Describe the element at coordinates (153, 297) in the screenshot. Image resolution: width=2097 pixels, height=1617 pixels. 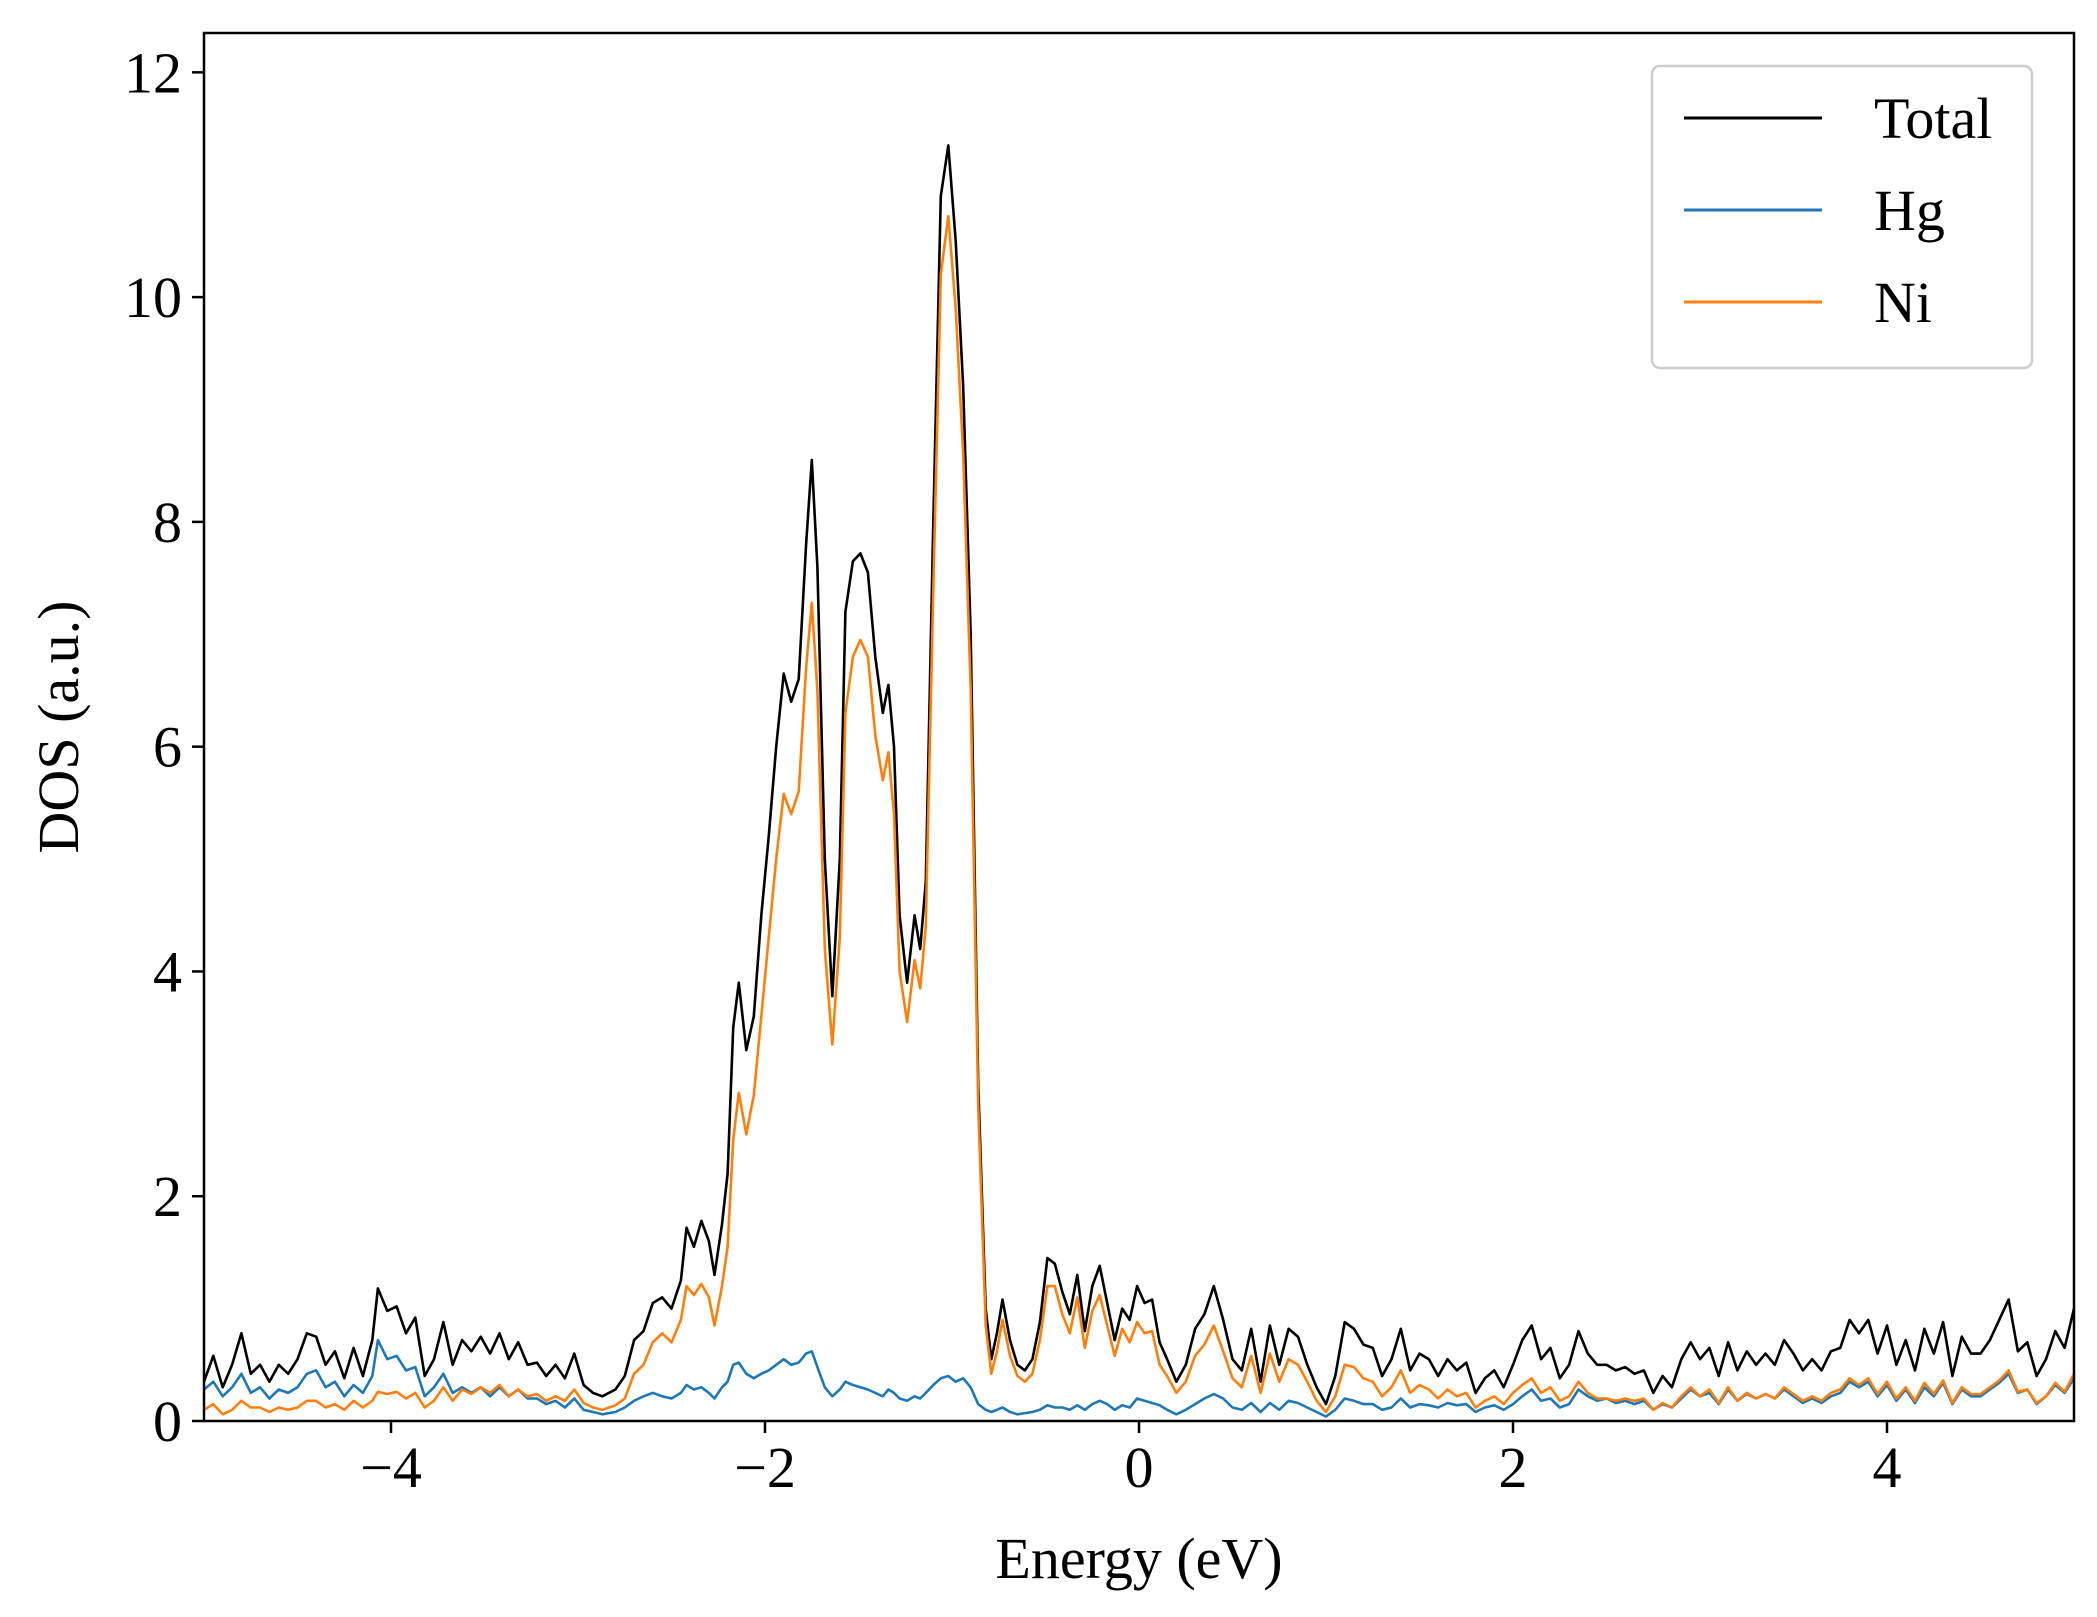
I see `y-tick-label: 10` at that location.